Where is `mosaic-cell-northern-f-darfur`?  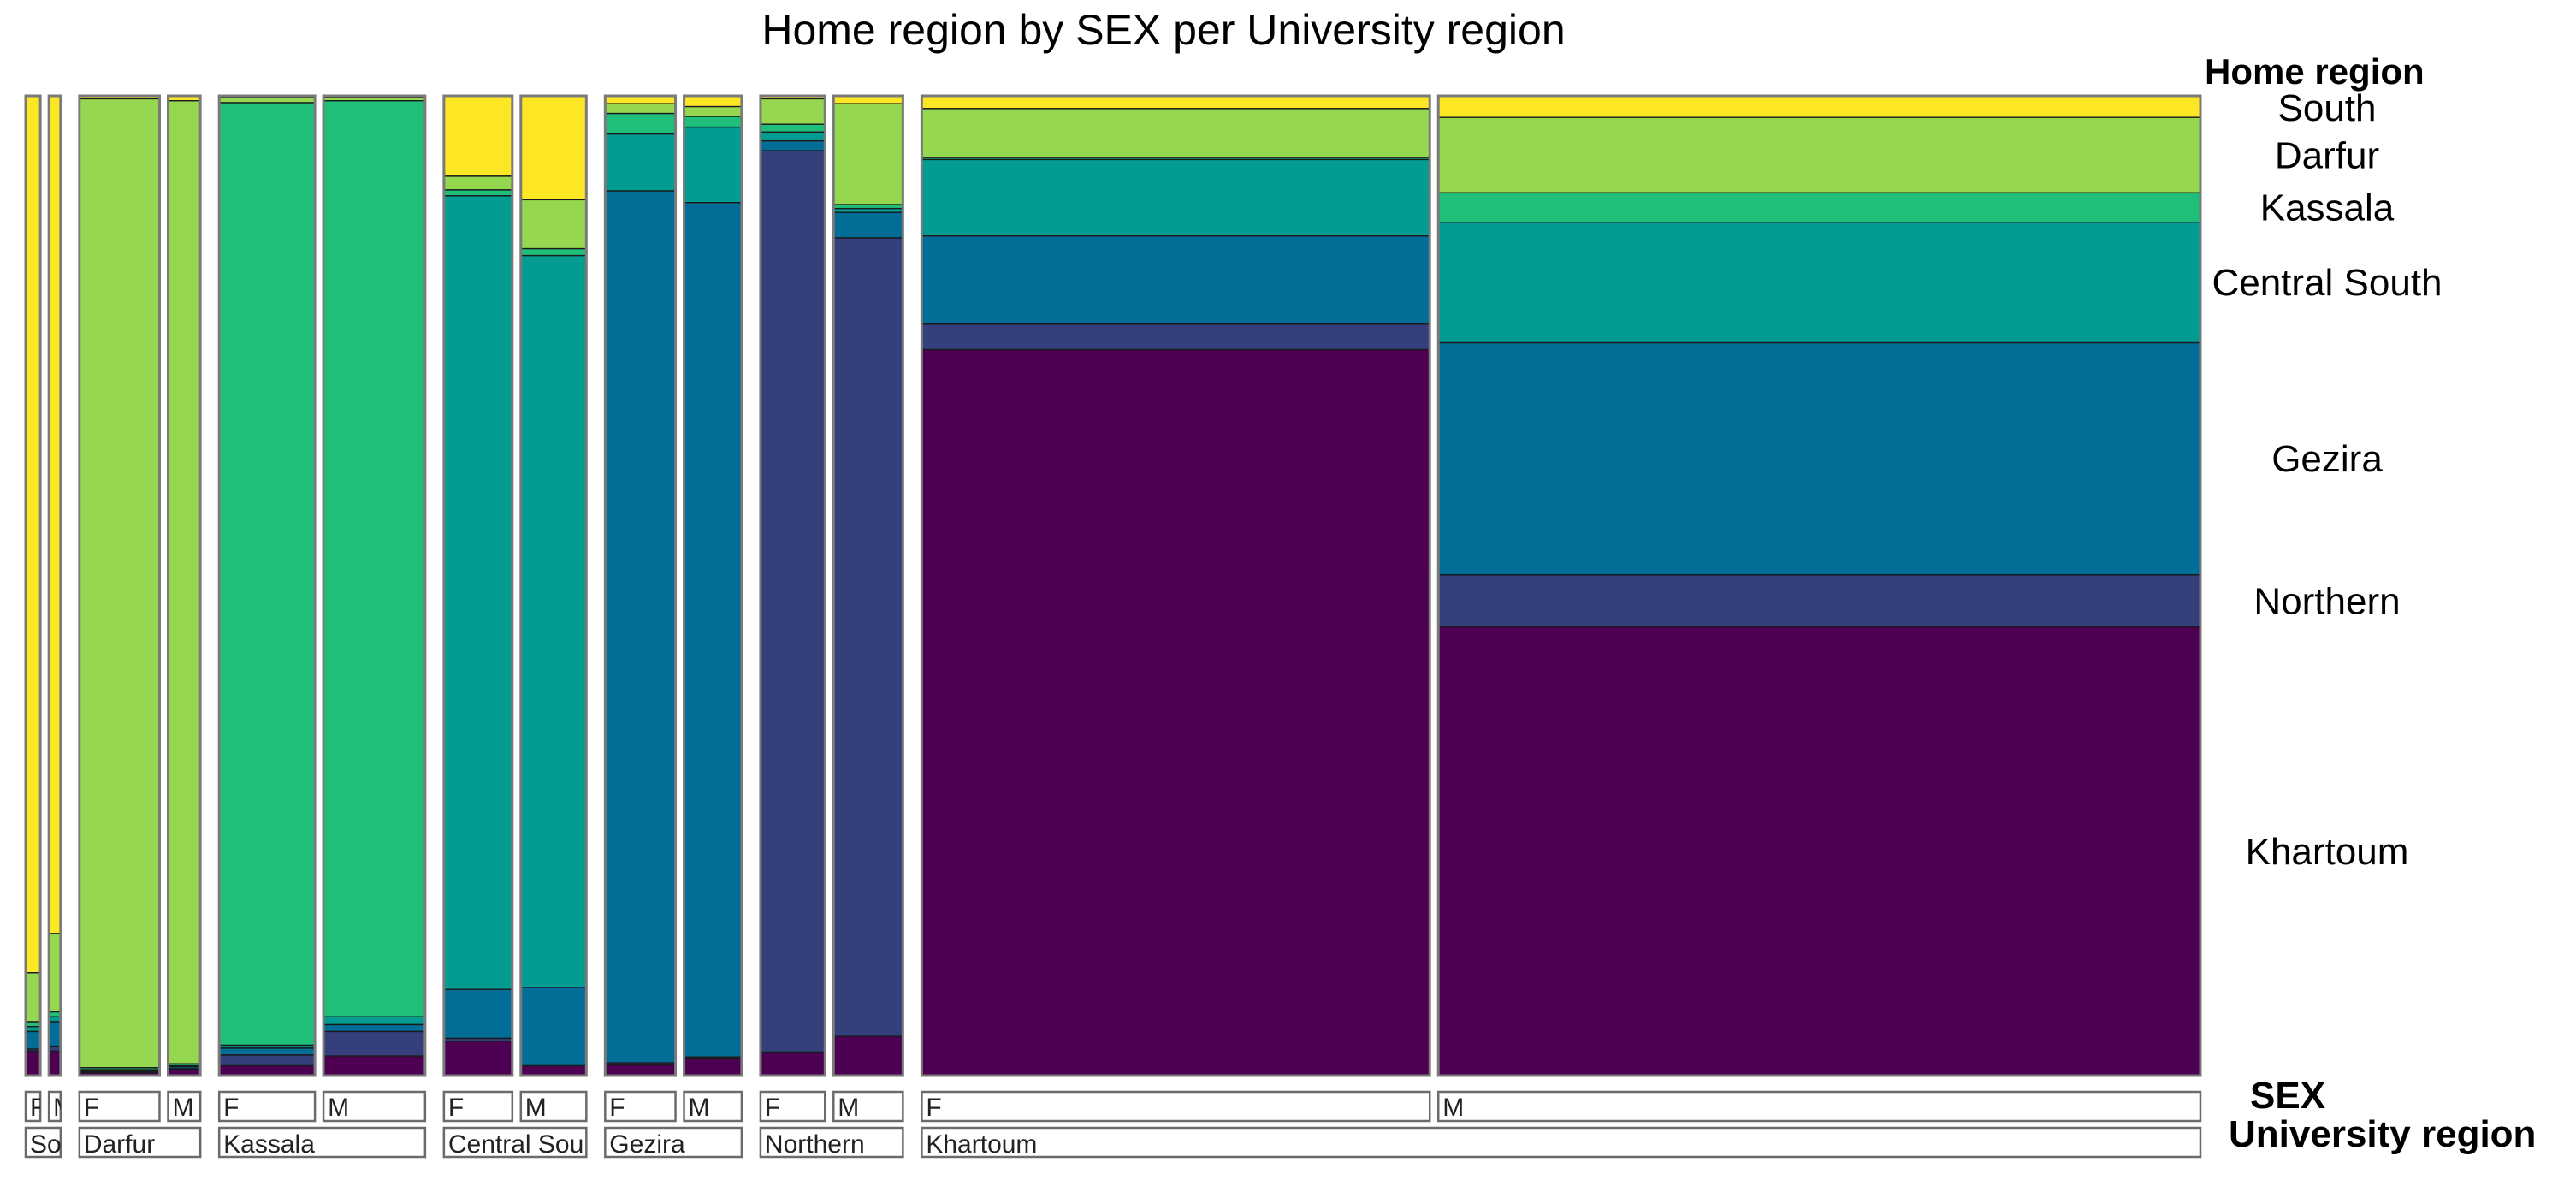
mosaic-cell-northern-f-darfur is located at coordinates (793, 112).